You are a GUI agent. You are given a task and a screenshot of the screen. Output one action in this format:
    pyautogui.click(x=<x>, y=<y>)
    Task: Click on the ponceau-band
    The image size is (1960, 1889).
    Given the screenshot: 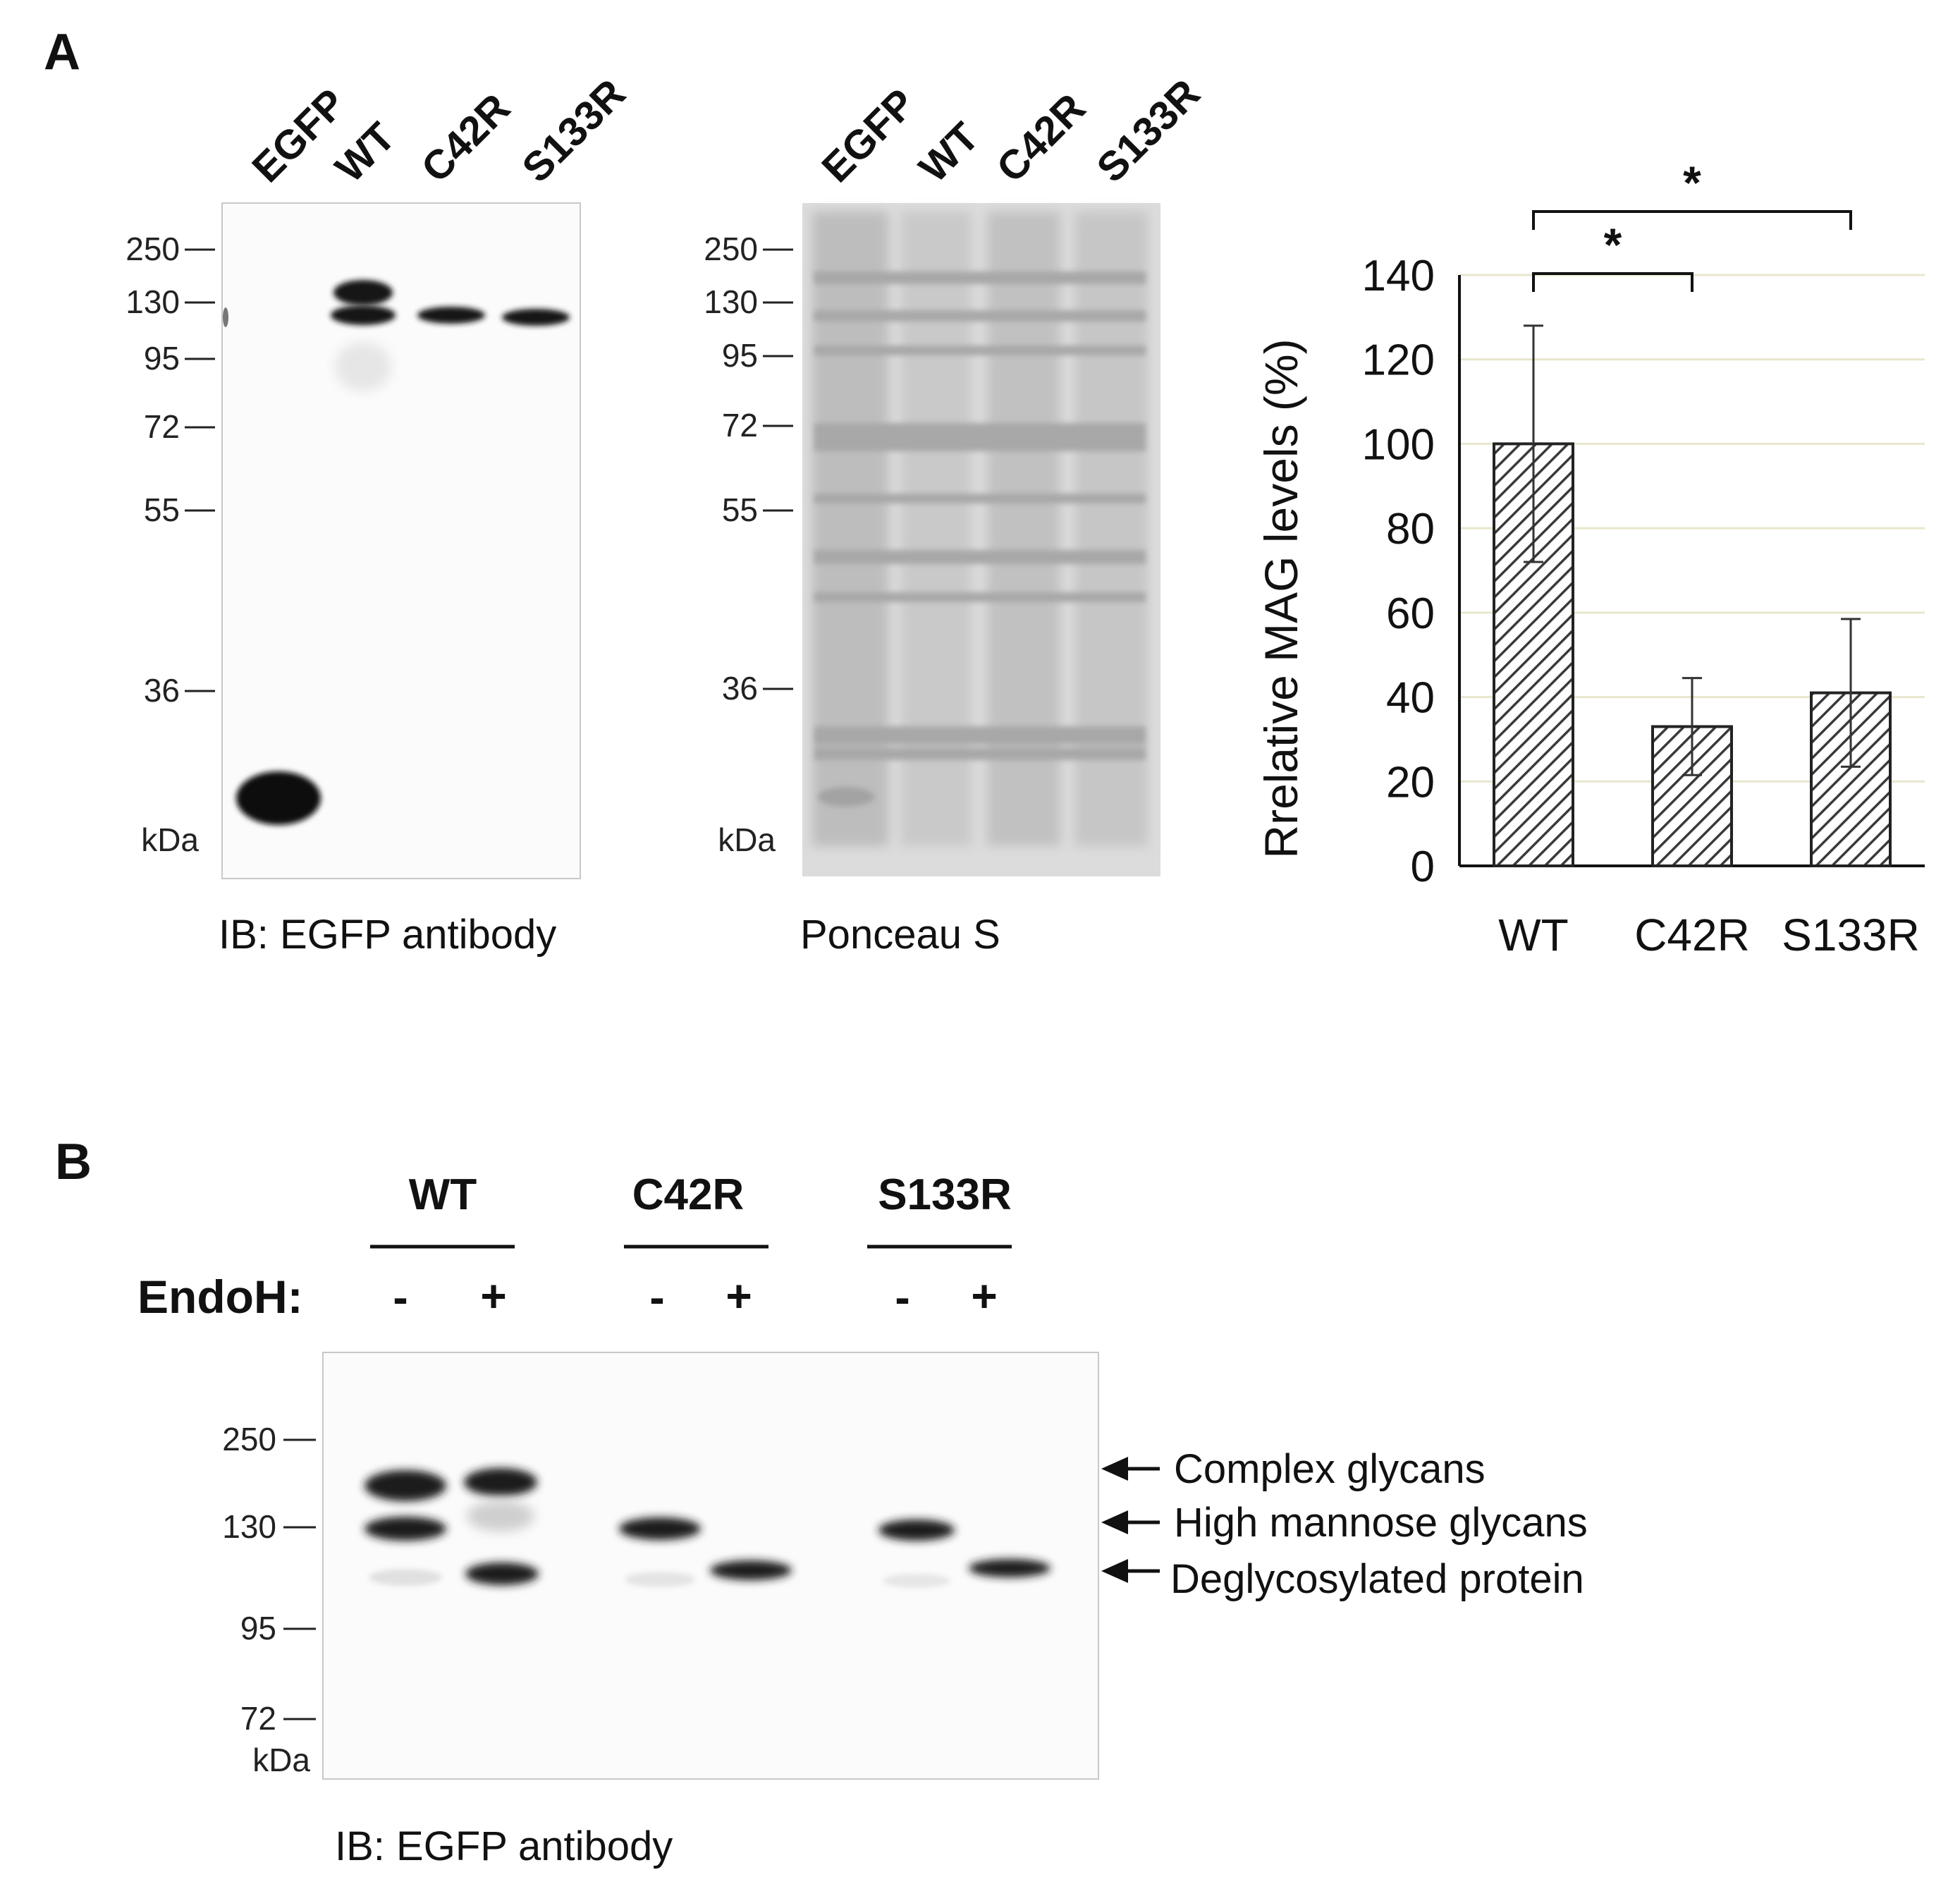 What is the action you would take?
    pyautogui.click(x=846, y=797)
    